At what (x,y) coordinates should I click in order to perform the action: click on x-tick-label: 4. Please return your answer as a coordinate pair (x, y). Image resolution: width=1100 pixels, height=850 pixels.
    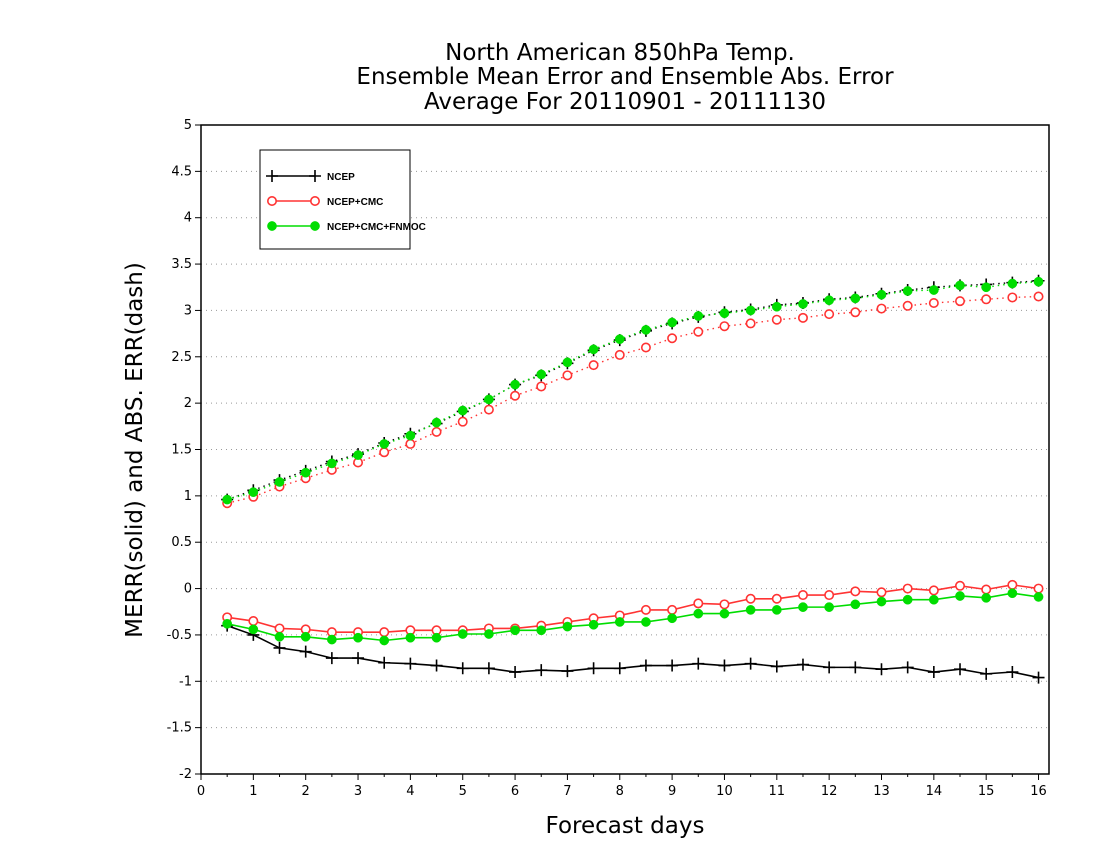
    Looking at the image, I should click on (410, 791).